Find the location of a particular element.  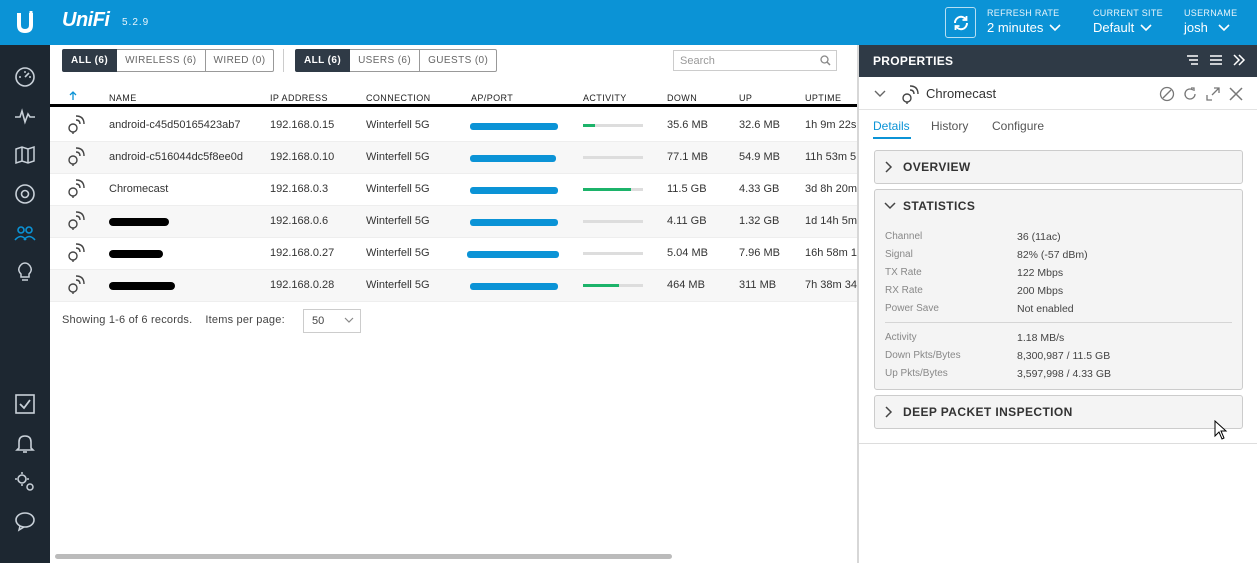

items-per-page-select: 50 is located at coordinates (332, 321).